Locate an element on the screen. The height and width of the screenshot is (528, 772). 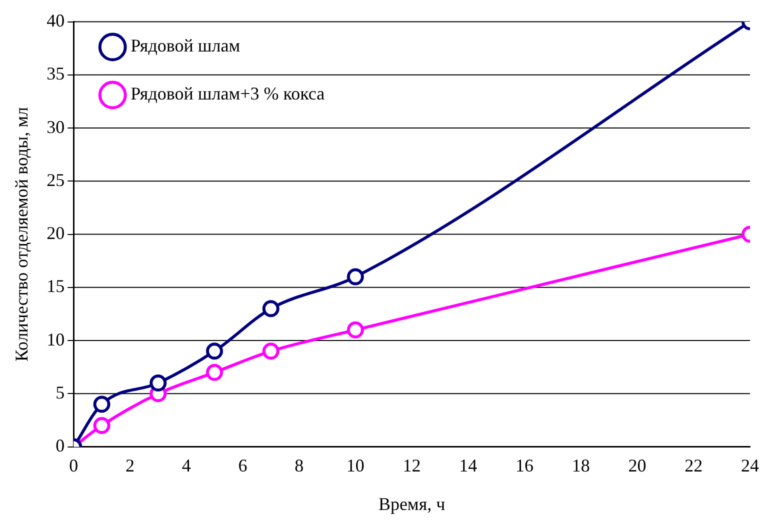
x-tick-label: 22 is located at coordinates (693, 465).